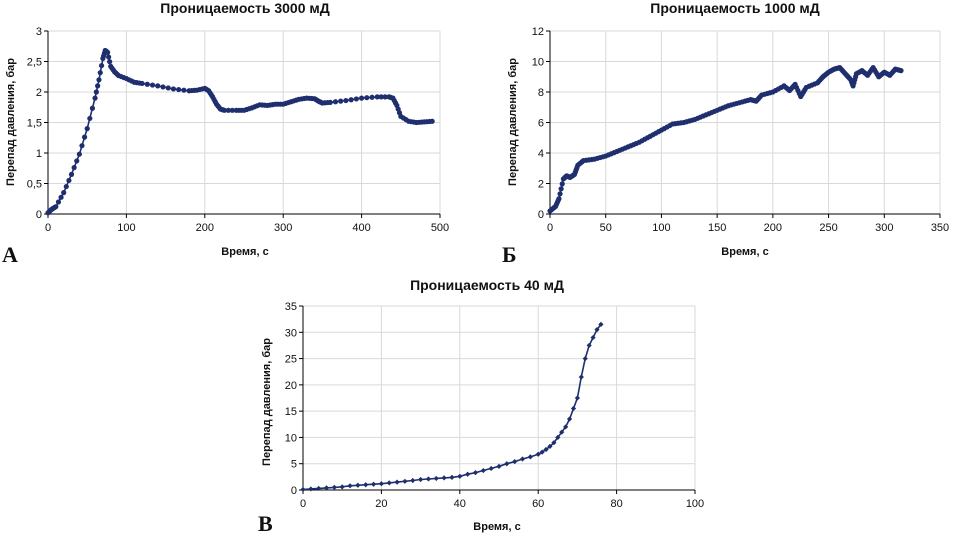  I want to click on chart-a-xtick-label: 400, so click(361, 228).